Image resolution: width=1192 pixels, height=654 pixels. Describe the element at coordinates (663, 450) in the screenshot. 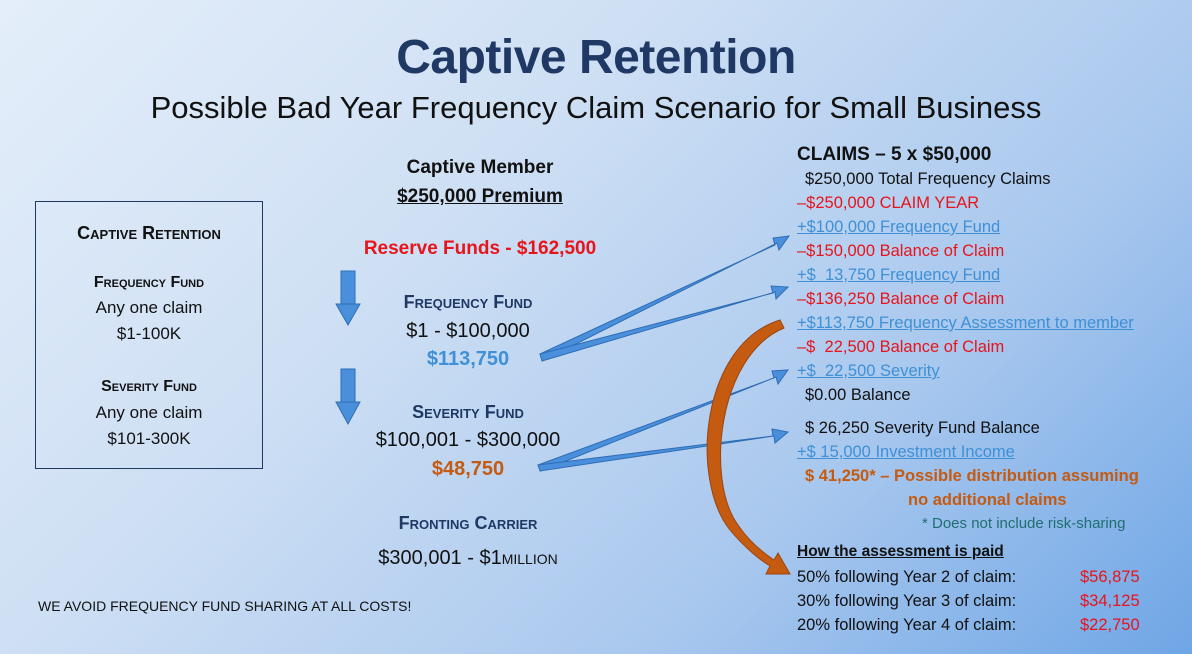

I see `arrow-sev-to-investment` at that location.